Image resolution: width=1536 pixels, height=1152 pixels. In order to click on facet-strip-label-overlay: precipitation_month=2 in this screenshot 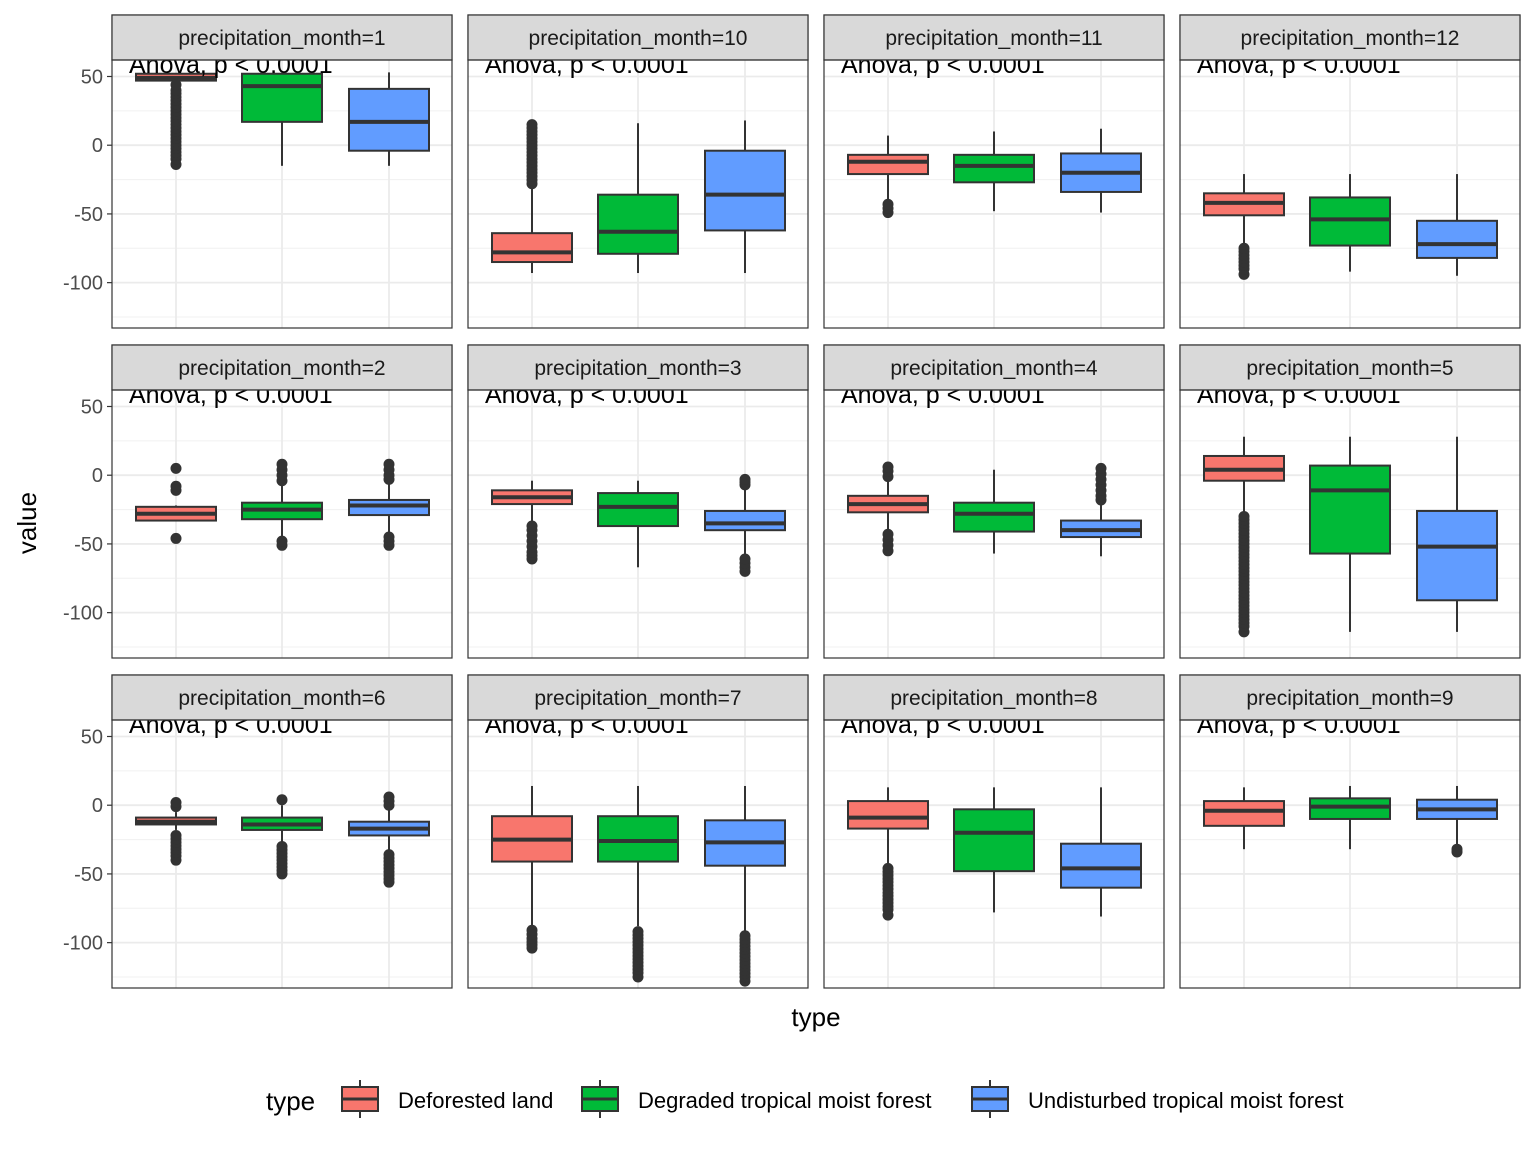, I will do `click(281, 368)`.